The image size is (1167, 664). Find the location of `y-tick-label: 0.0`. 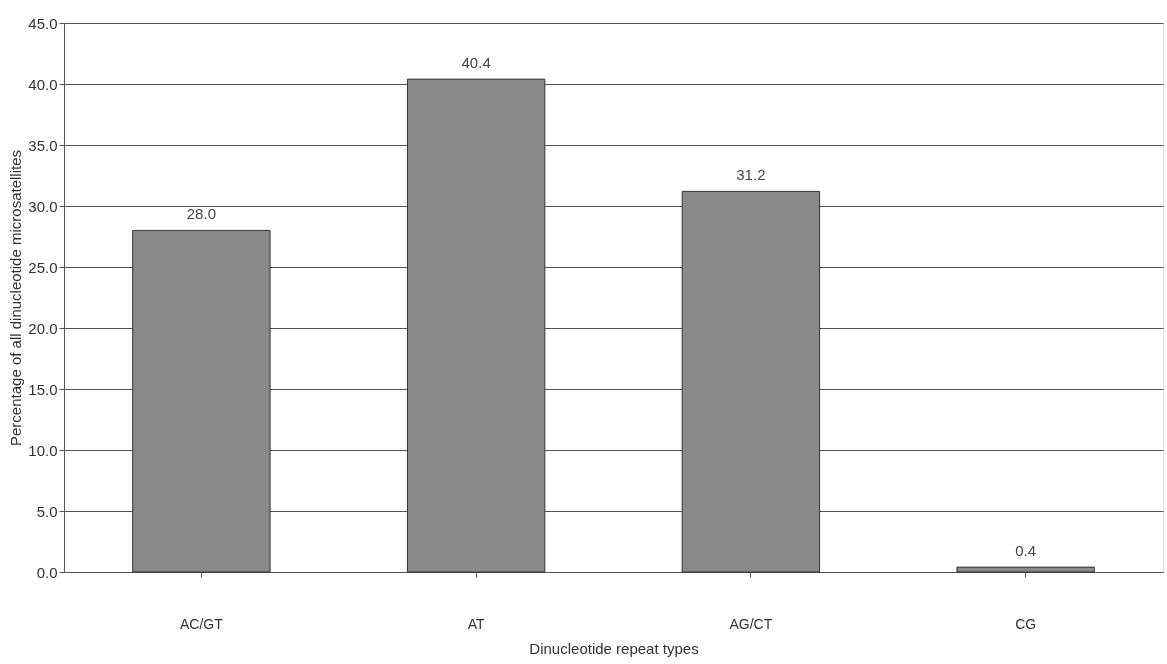

y-tick-label: 0.0 is located at coordinates (47, 572).